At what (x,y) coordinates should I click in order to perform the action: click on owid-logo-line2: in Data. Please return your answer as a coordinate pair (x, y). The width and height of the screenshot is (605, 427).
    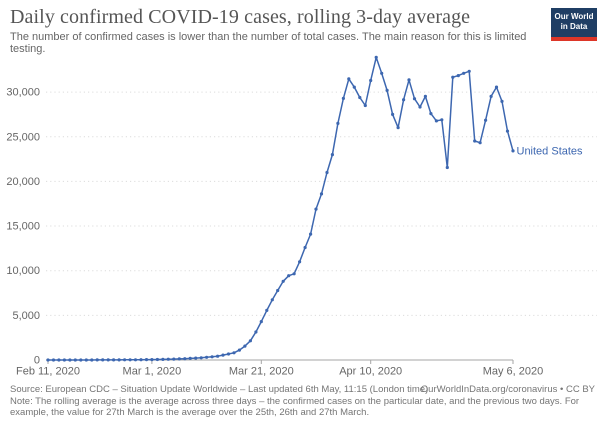
    Looking at the image, I should click on (574, 26).